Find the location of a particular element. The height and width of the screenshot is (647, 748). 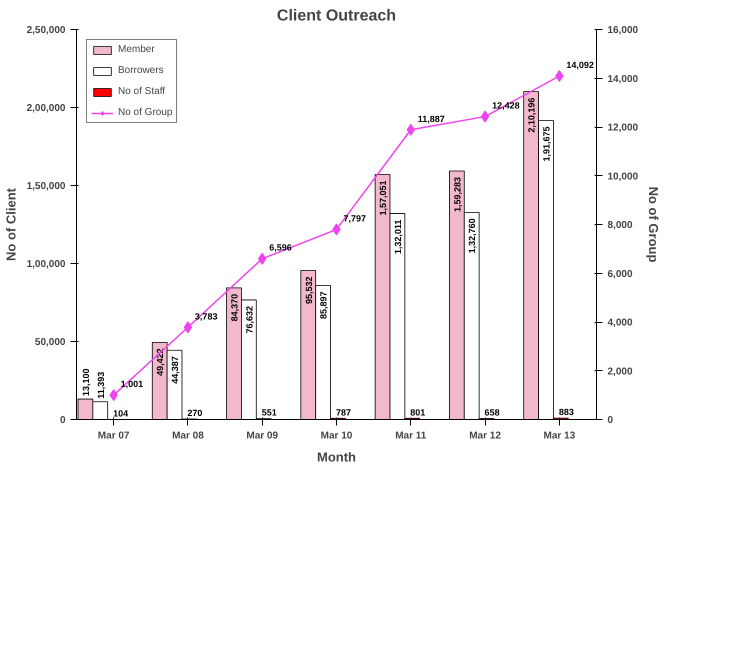

data-label: 13,100 is located at coordinates (85, 382).